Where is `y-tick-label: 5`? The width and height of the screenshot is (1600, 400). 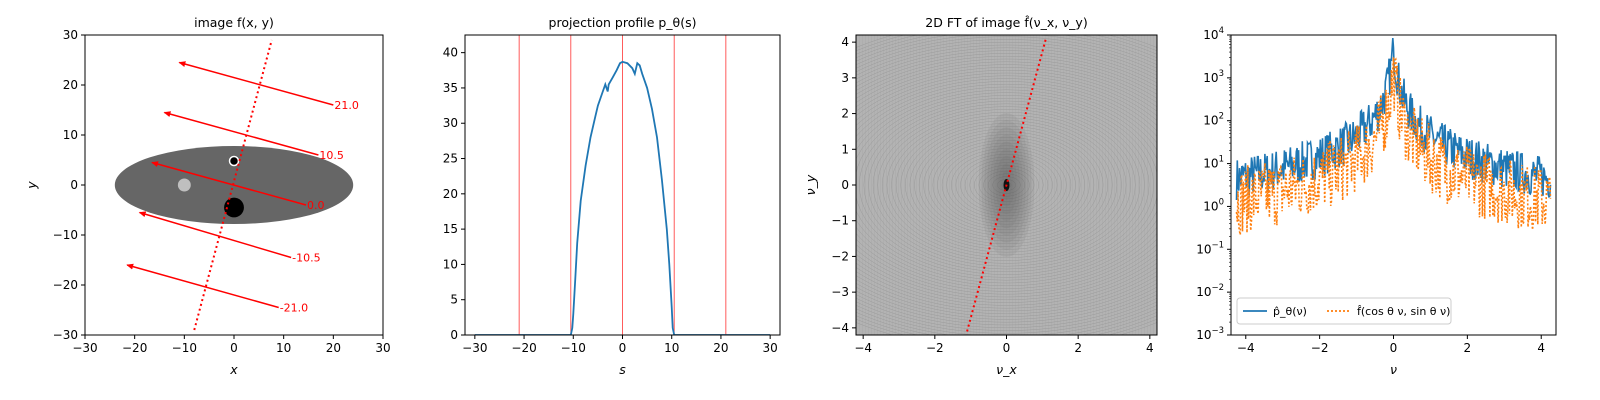
y-tick-label: 5 is located at coordinates (454, 300).